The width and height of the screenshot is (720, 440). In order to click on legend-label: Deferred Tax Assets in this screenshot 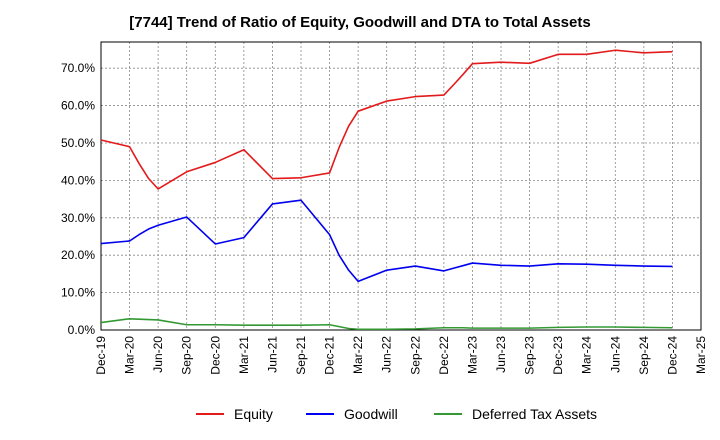, I will do `click(534, 414)`.